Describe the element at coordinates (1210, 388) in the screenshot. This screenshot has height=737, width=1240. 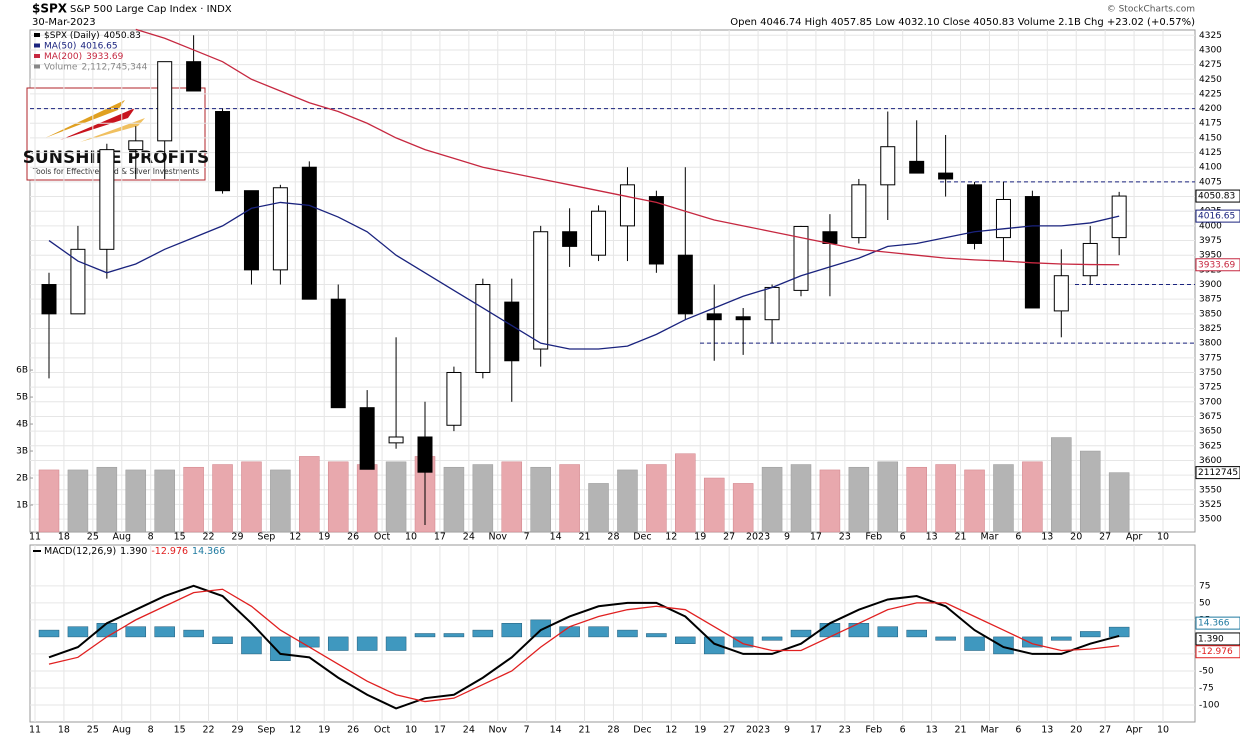
I see `y-tick-label: 3725` at that location.